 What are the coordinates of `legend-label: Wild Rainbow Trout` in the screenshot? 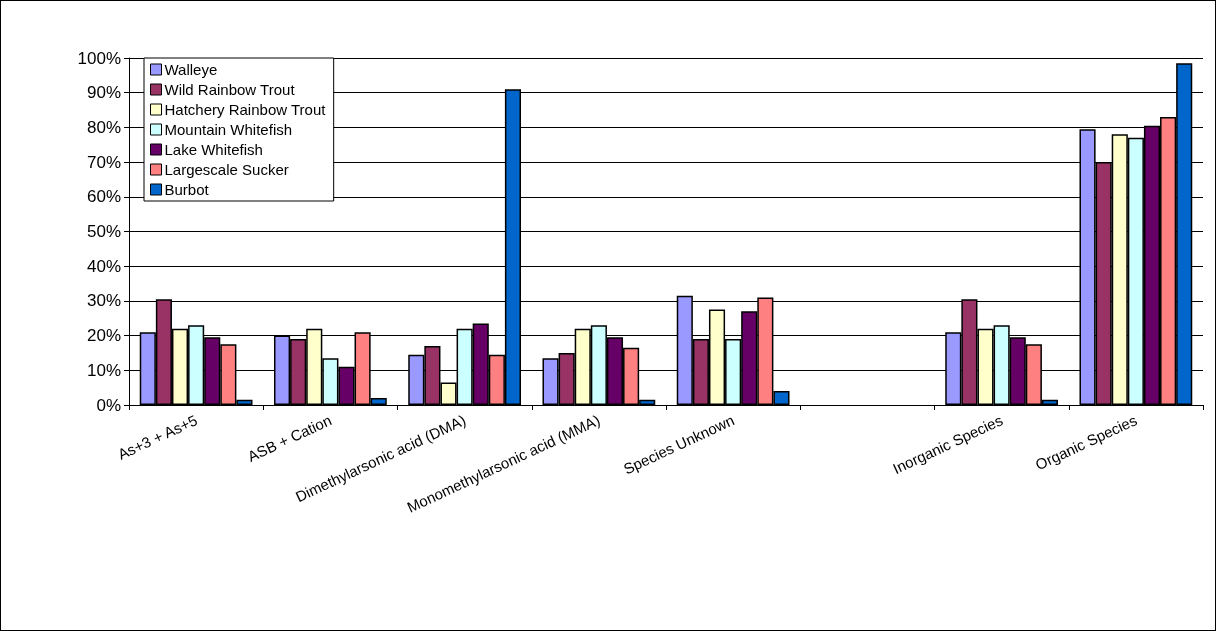 It's located at (230, 89).